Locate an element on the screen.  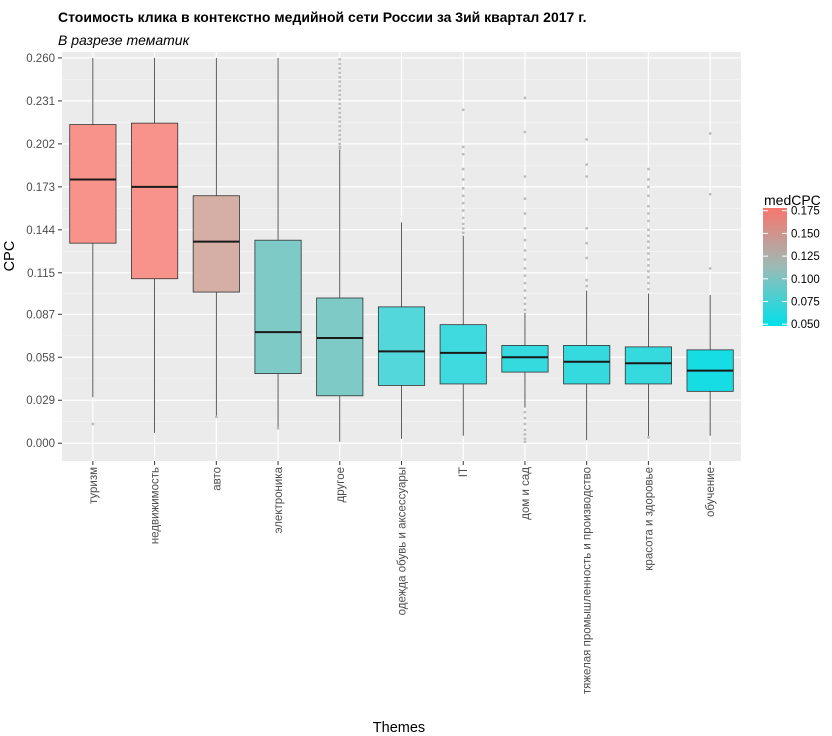
x-tick-label: туризм is located at coordinates (94, 485).